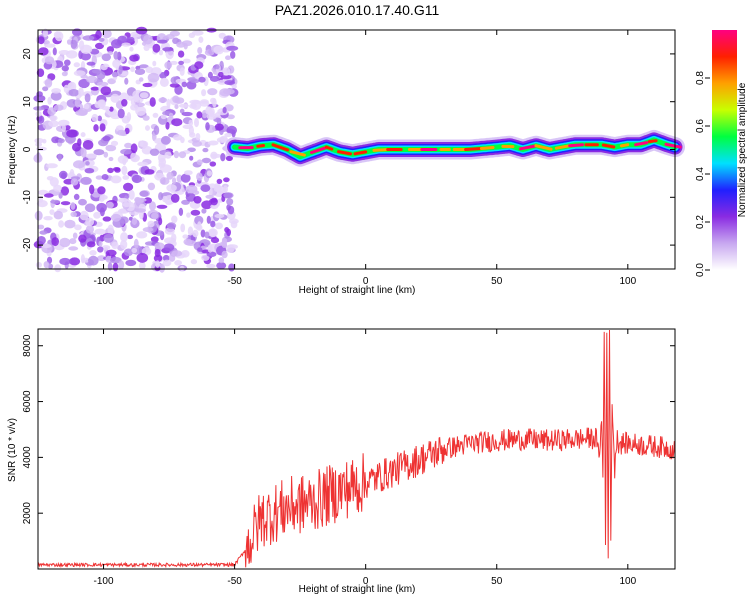 The image size is (750, 600). I want to click on colorbar-tick-label: 0.8, so click(700, 78).